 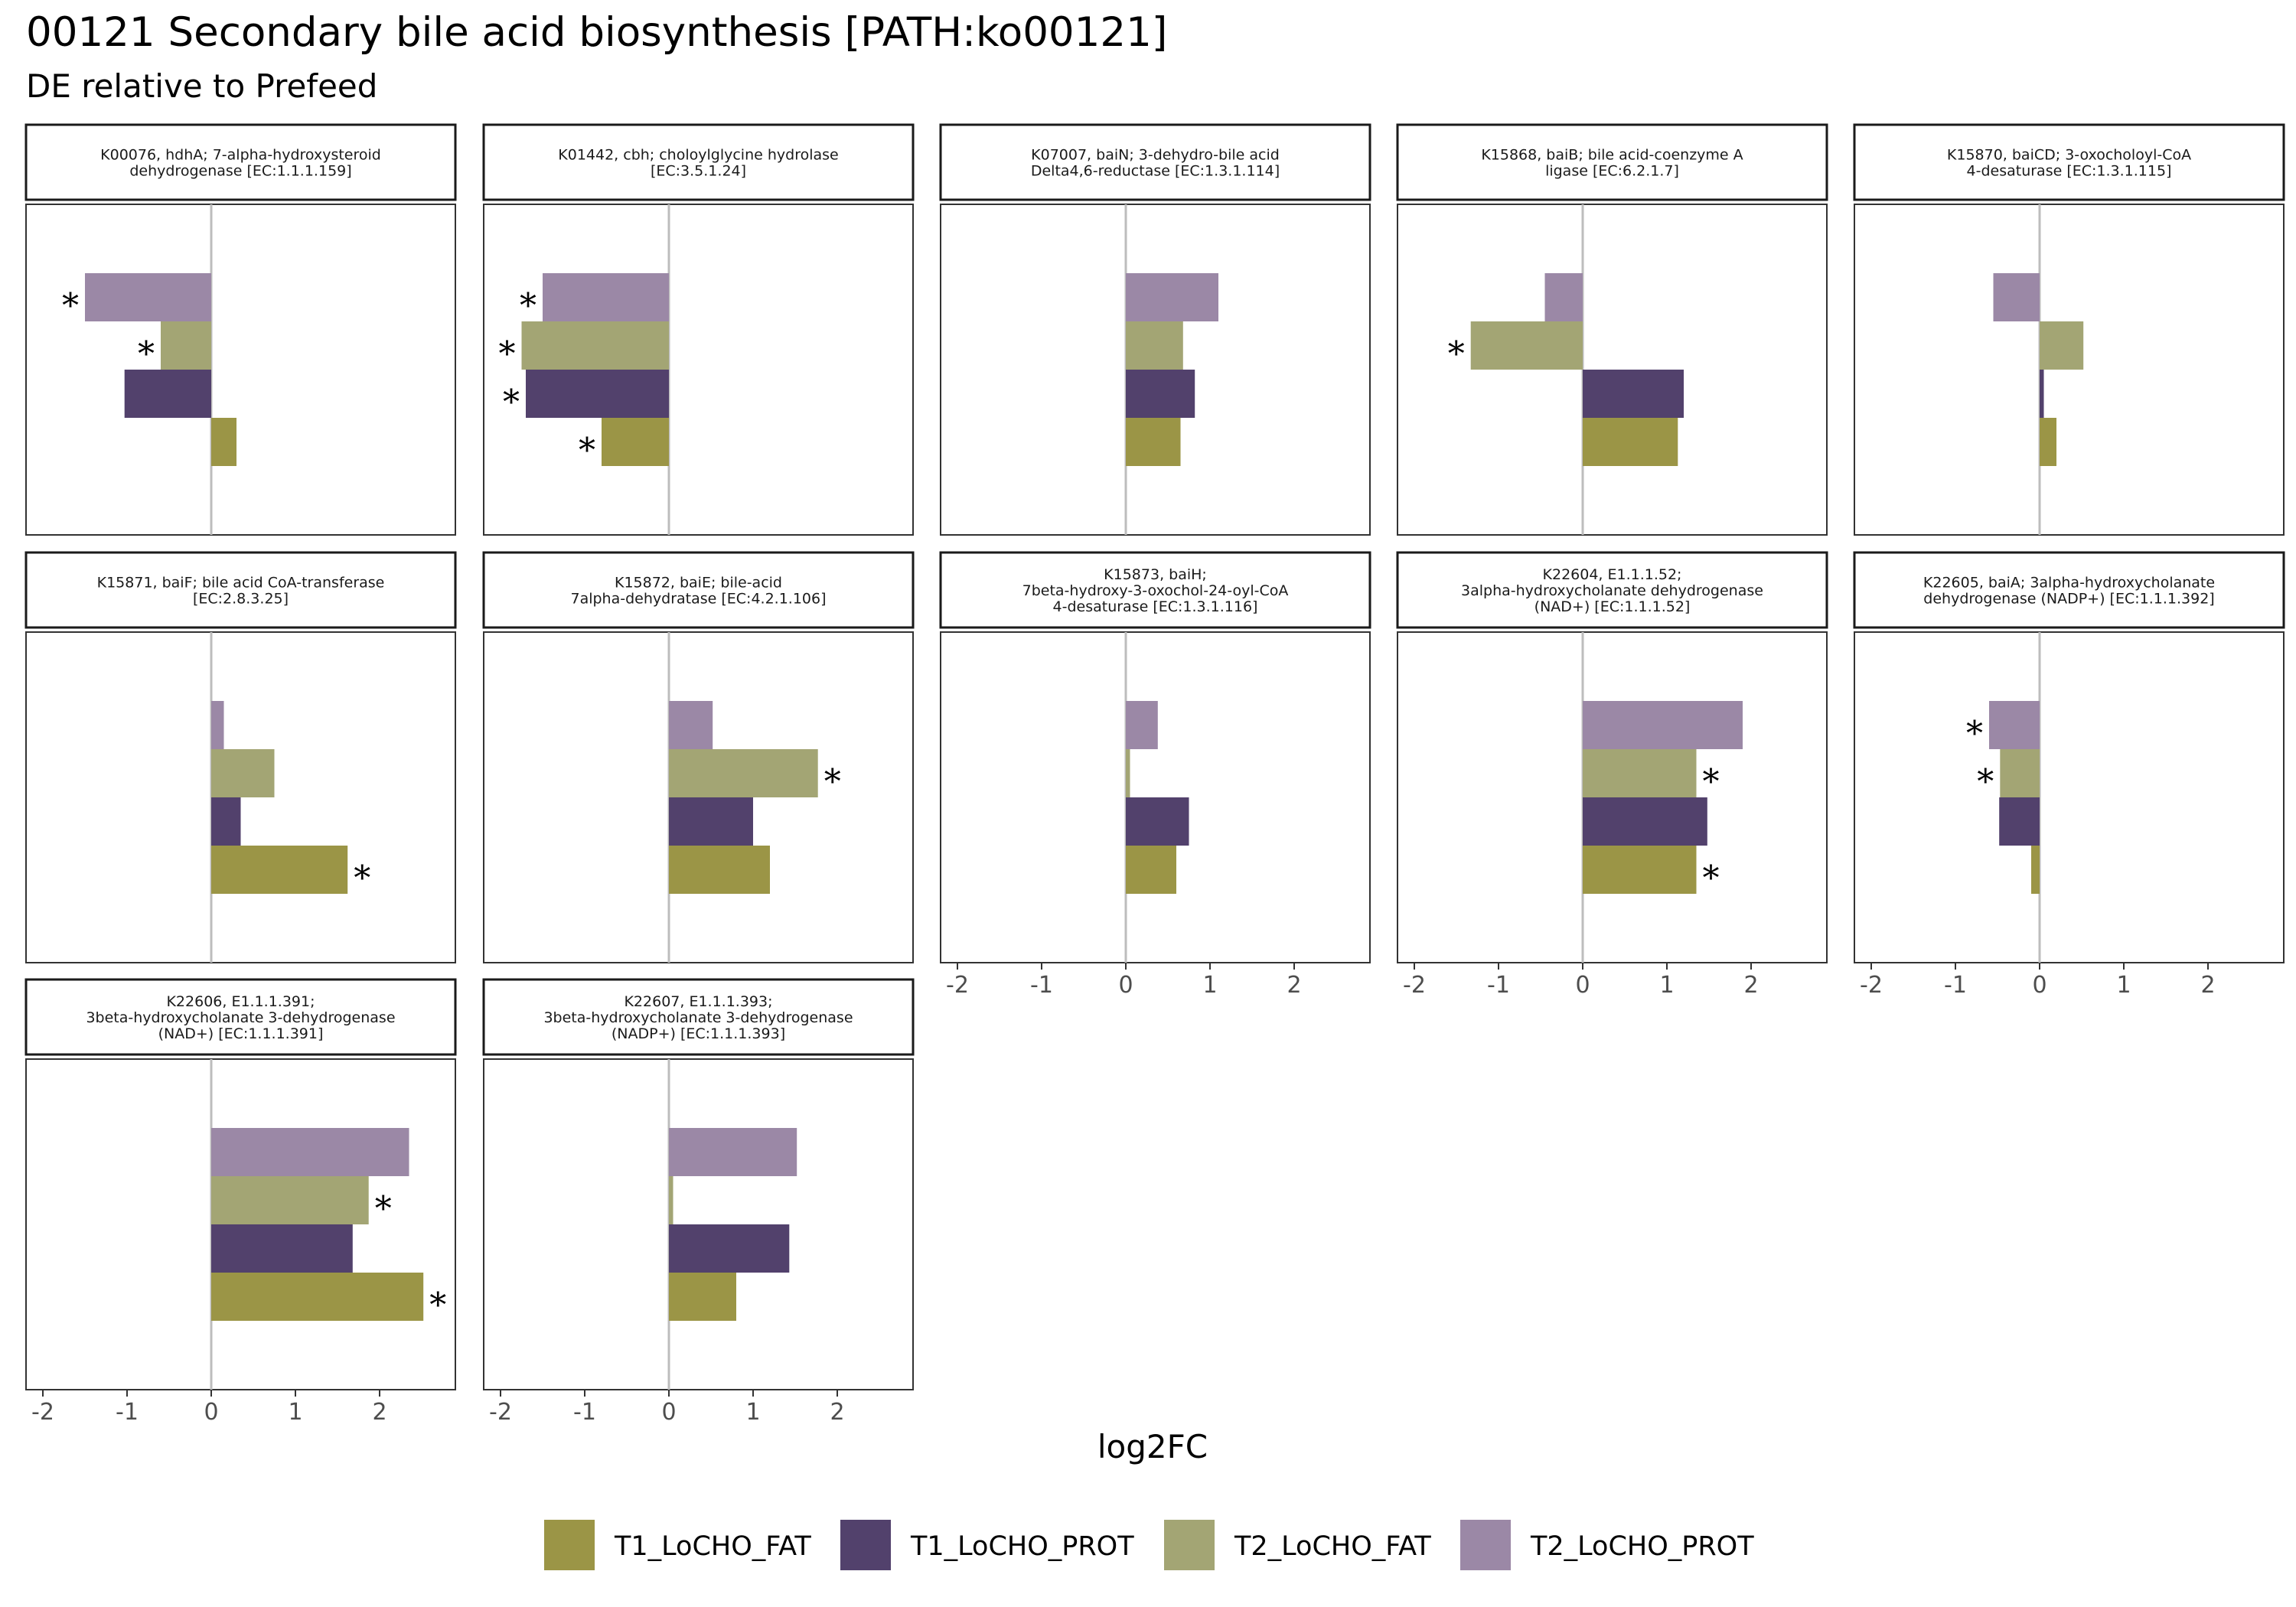 I want to click on panel-title-line: K22604, E1.1.1.52;, so click(x=1612, y=575).